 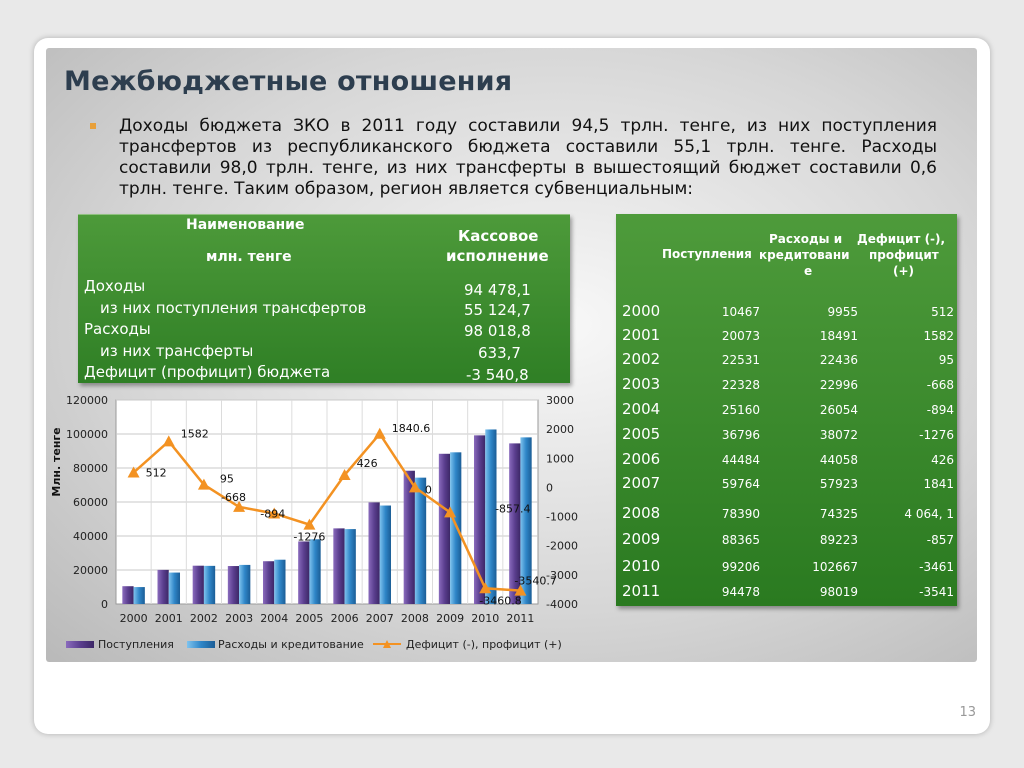 What do you see at coordinates (740, 360) in the screenshot?
I see `table2-income-cell: 22531` at bounding box center [740, 360].